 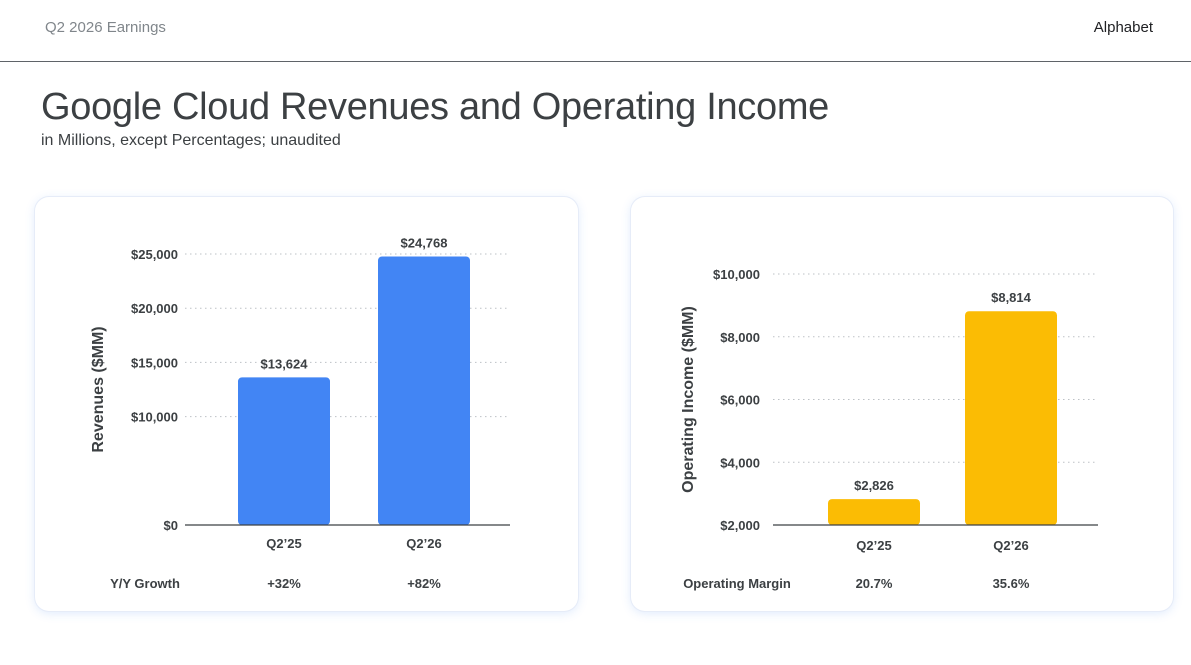 What do you see at coordinates (740, 337) in the screenshot?
I see `y-tick-label: $8,000` at bounding box center [740, 337].